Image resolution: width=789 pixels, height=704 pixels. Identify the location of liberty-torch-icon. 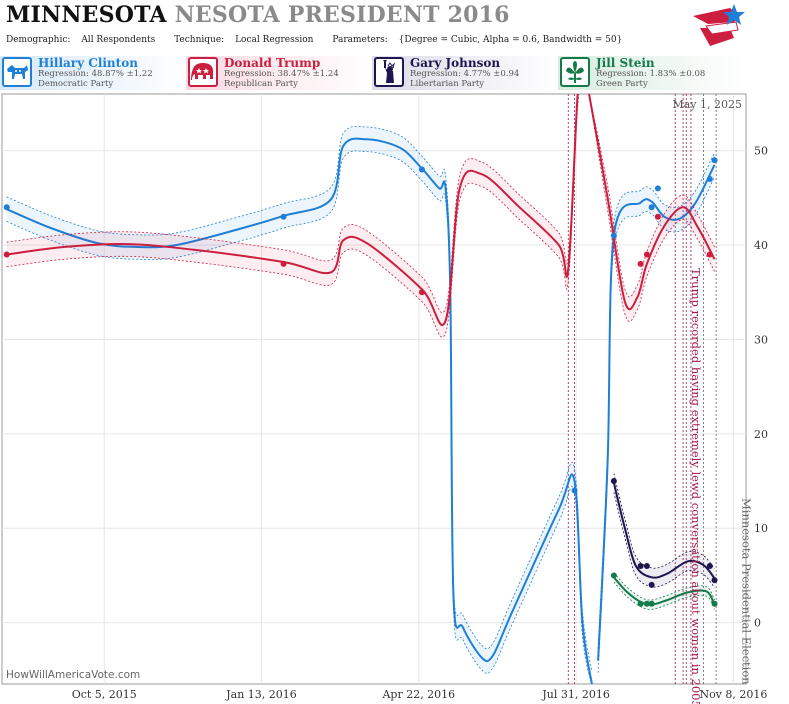
(389, 72).